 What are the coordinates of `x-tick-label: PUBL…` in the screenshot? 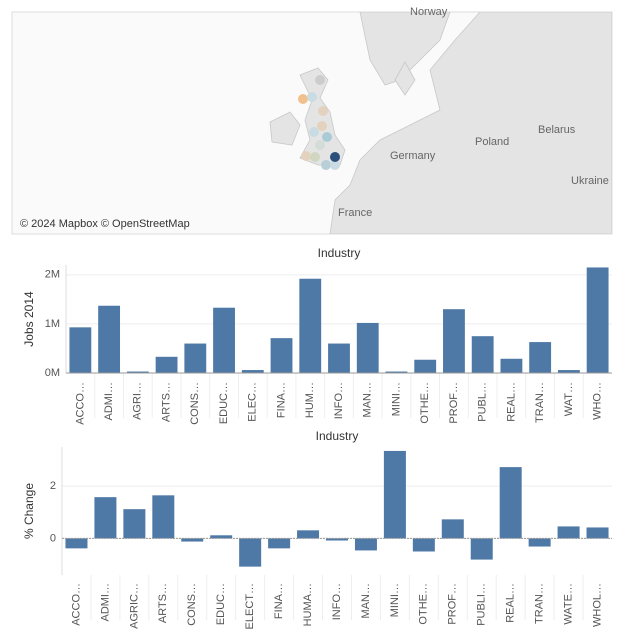 It's located at (483, 402).